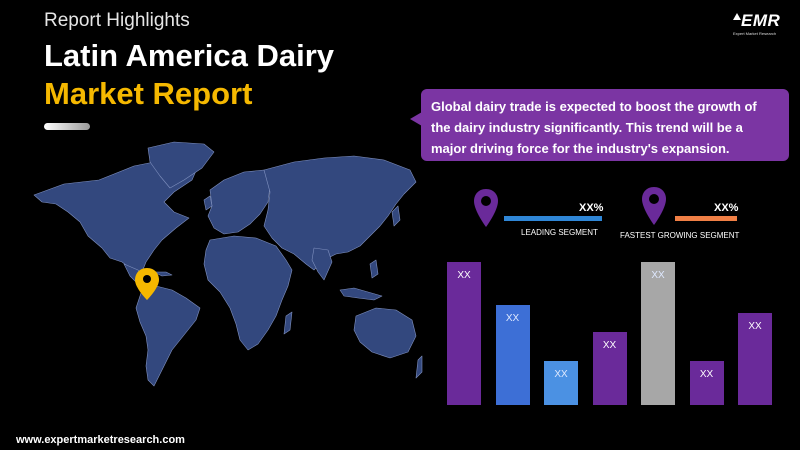  What do you see at coordinates (385, 333) in the screenshot?
I see `map-australia` at bounding box center [385, 333].